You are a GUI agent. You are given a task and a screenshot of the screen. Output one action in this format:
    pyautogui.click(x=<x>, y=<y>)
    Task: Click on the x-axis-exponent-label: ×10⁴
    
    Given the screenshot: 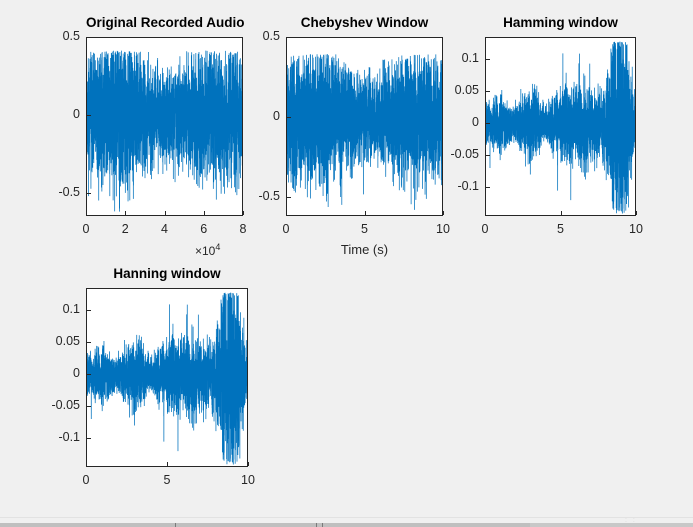 What is the action you would take?
    pyautogui.click(x=207, y=250)
    